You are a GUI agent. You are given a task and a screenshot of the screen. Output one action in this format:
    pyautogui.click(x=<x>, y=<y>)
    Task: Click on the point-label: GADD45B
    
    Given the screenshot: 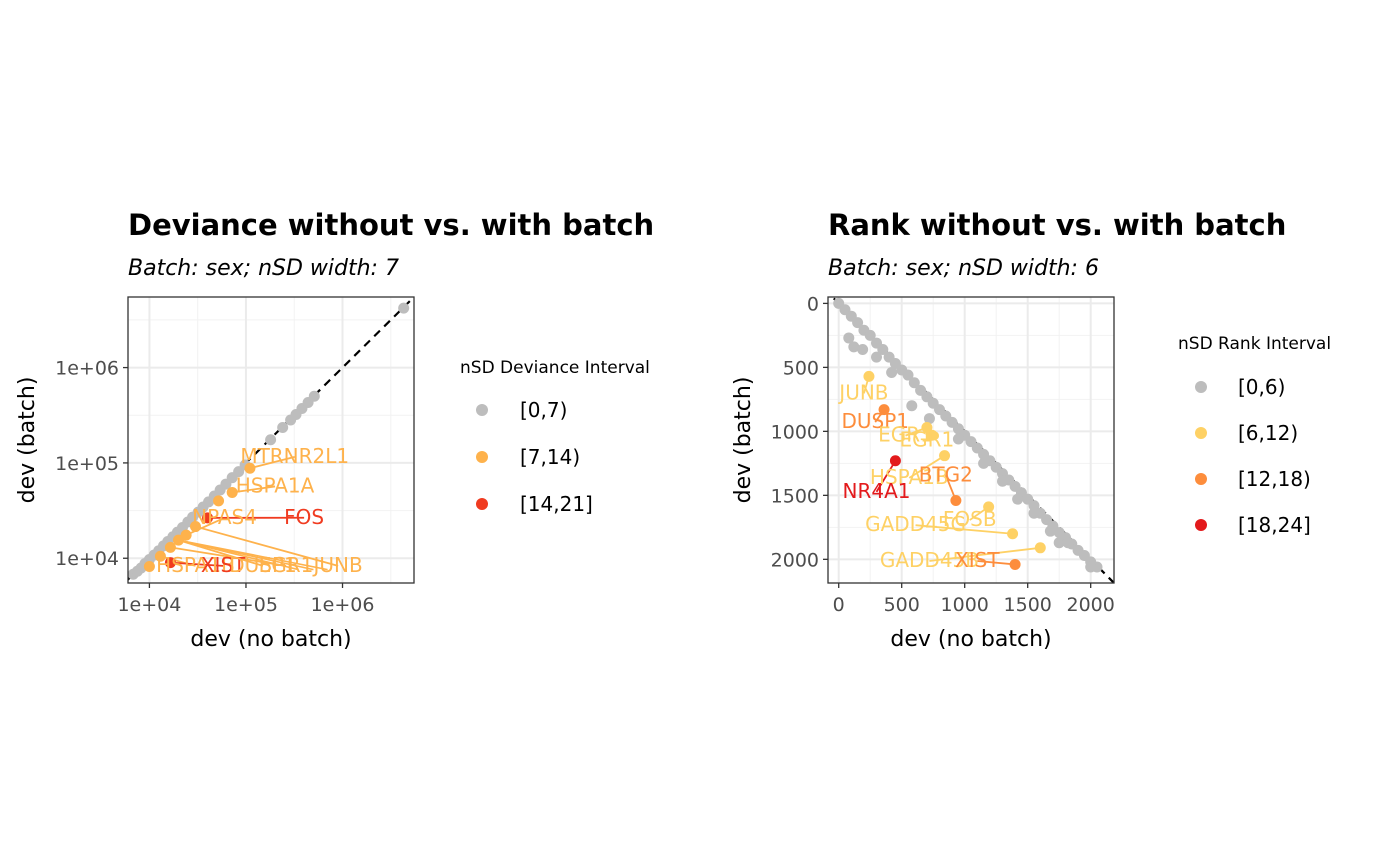 What is the action you would take?
    pyautogui.click(x=929, y=560)
    